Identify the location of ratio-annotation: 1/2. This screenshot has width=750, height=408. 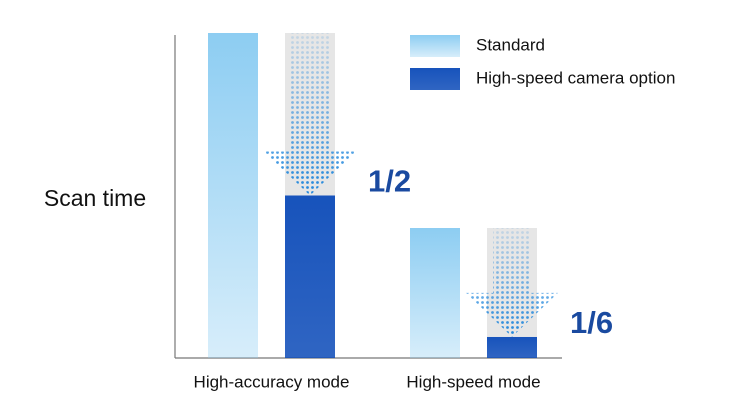
(389, 181).